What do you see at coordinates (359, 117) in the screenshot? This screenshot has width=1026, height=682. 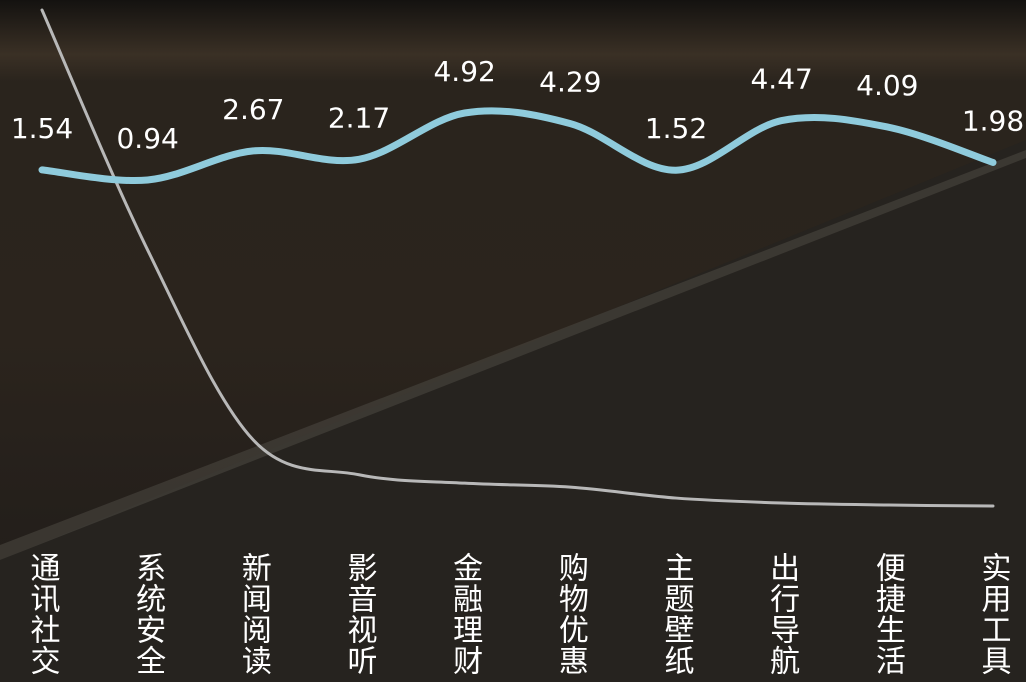 I see `value-label: 2.17` at bounding box center [359, 117].